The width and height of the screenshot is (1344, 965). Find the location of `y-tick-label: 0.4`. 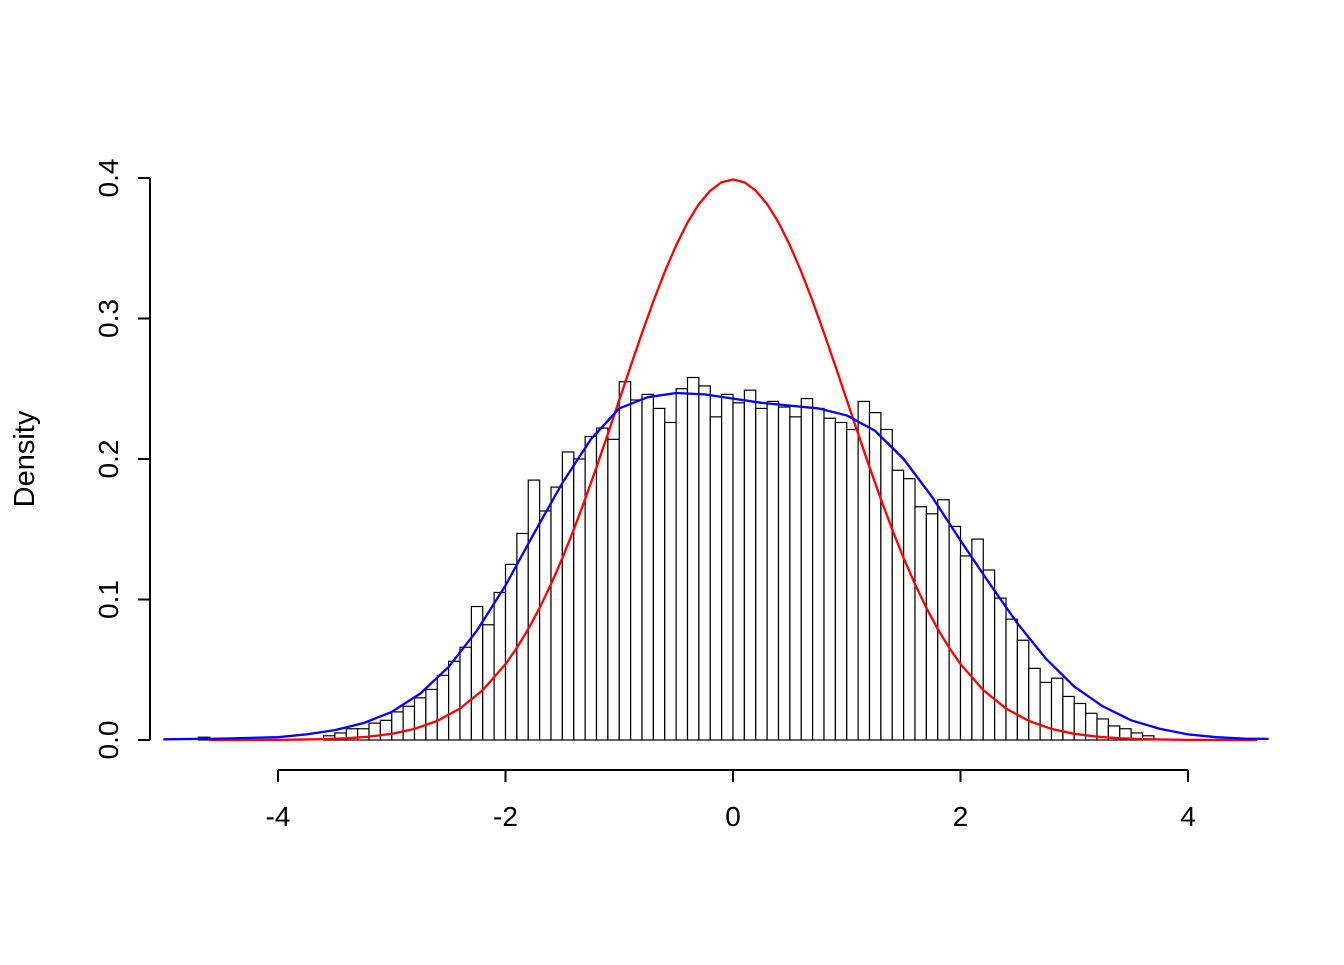

y-tick-label: 0.4 is located at coordinates (108, 178).